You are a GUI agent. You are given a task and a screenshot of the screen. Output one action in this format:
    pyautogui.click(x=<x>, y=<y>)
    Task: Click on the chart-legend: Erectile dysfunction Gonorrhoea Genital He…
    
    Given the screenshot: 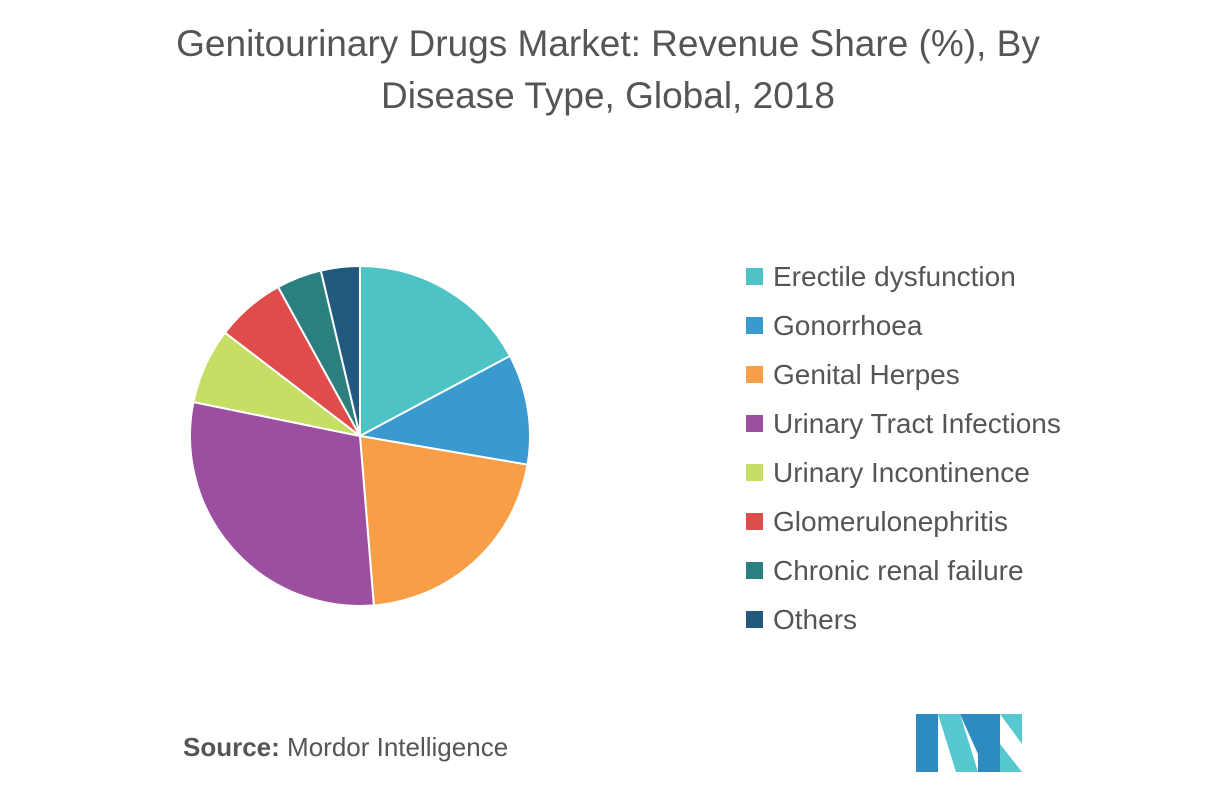 What is the action you would take?
    pyautogui.click(x=903, y=448)
    